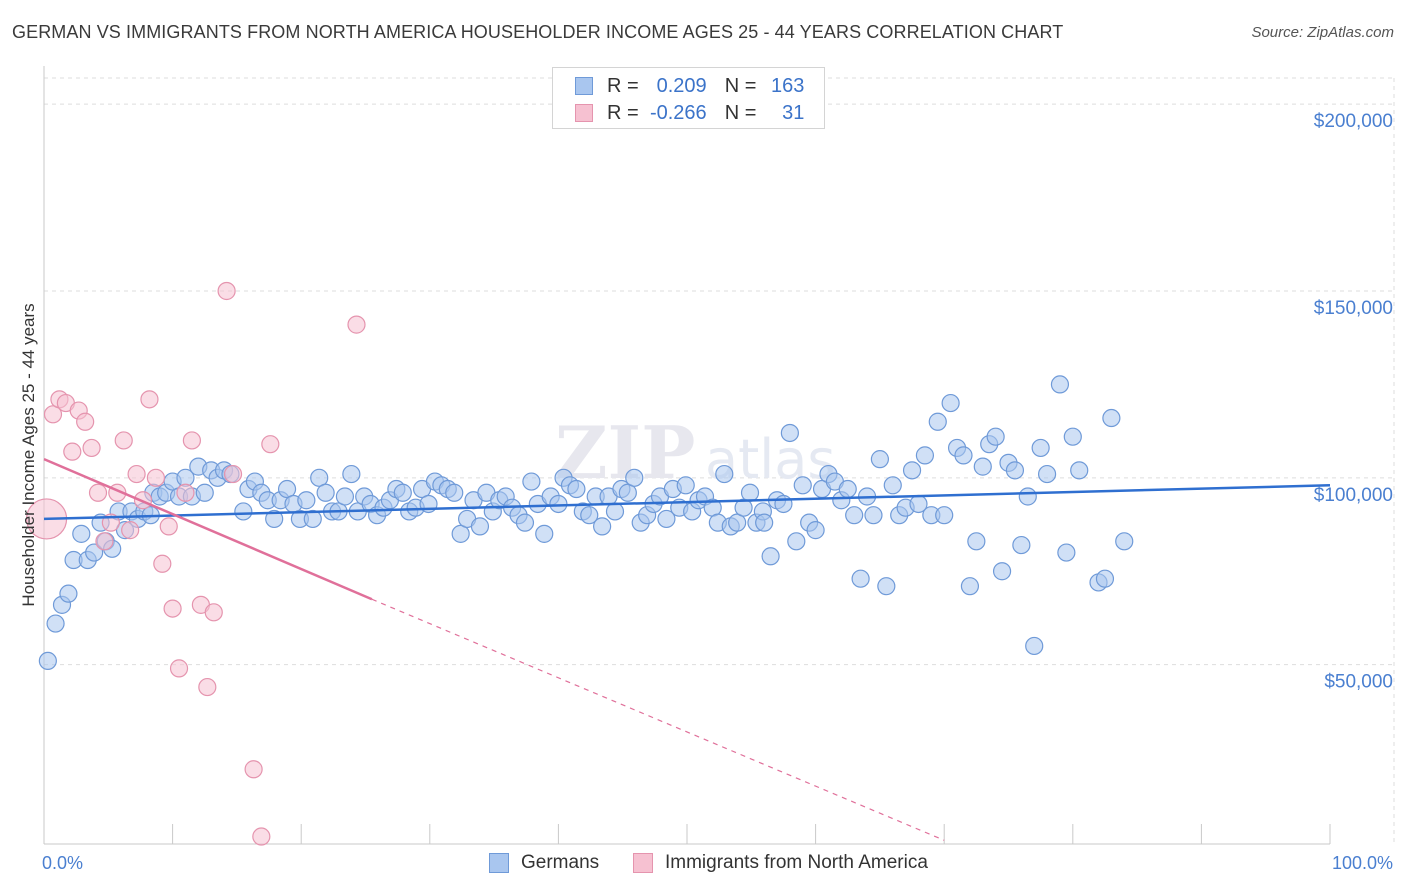 This screenshot has width=1406, height=892. I want to click on legend-row-germans: R = 0.209 N = 163, so click(689, 86).